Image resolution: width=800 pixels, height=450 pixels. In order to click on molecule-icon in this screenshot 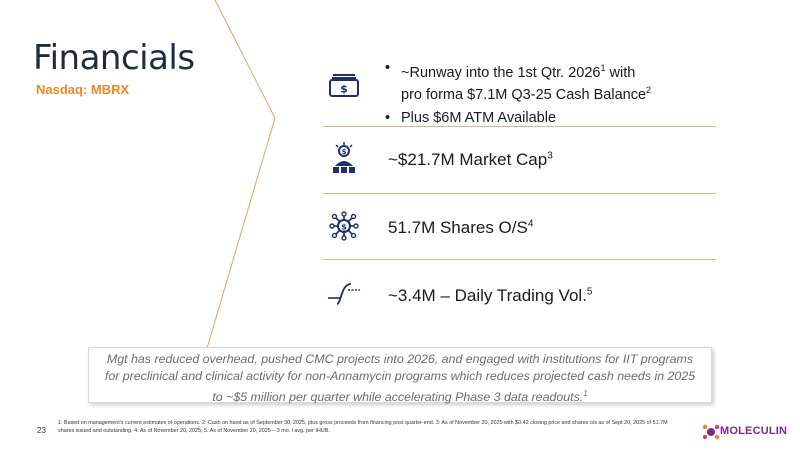, I will do `click(711, 432)`.